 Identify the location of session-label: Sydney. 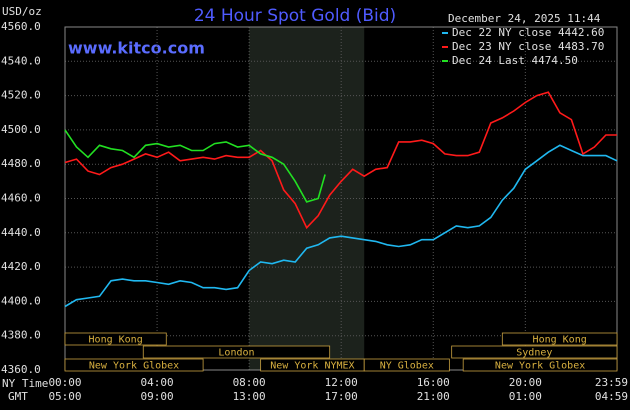
(534, 353).